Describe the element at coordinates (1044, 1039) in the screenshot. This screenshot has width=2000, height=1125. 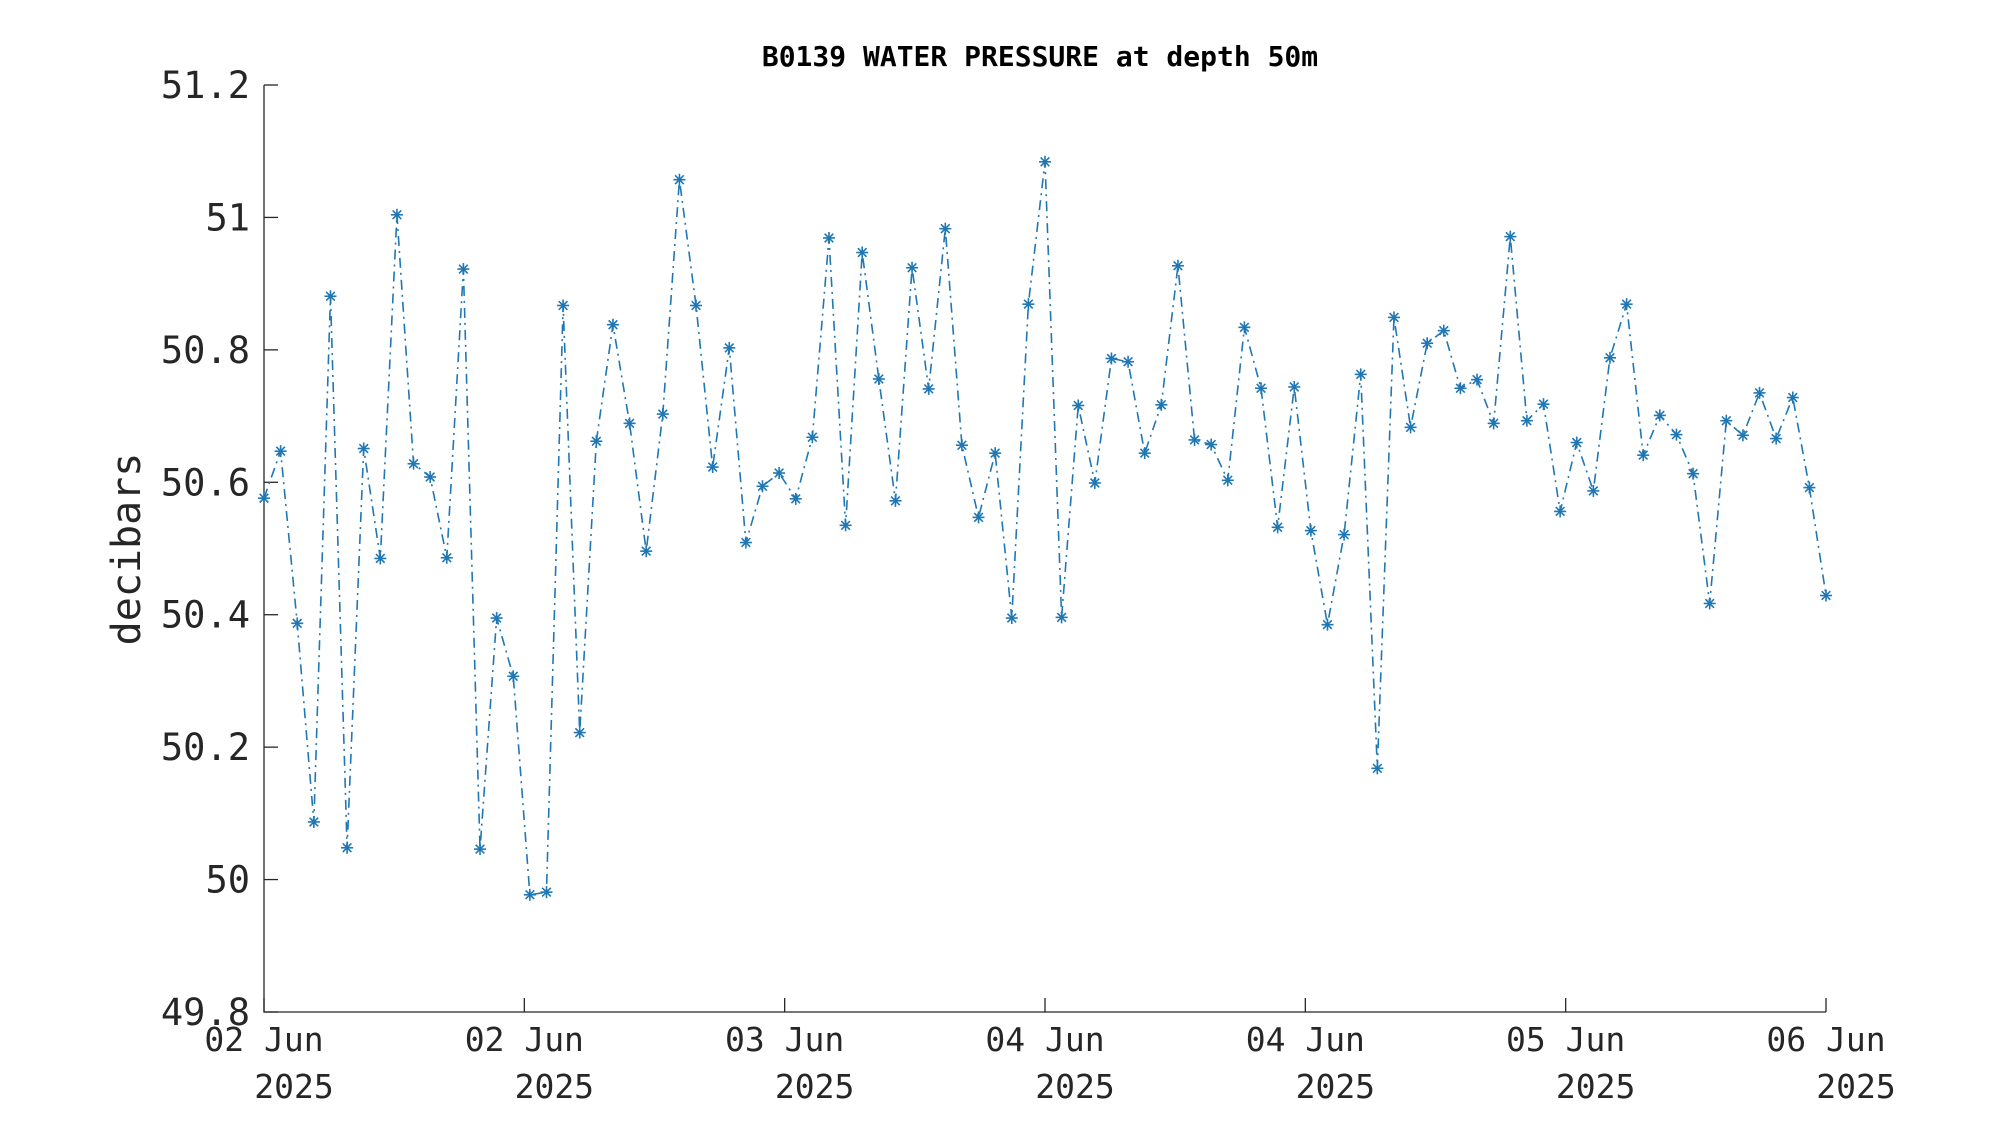
I see `x-tick-label-day: 04 Jun` at that location.